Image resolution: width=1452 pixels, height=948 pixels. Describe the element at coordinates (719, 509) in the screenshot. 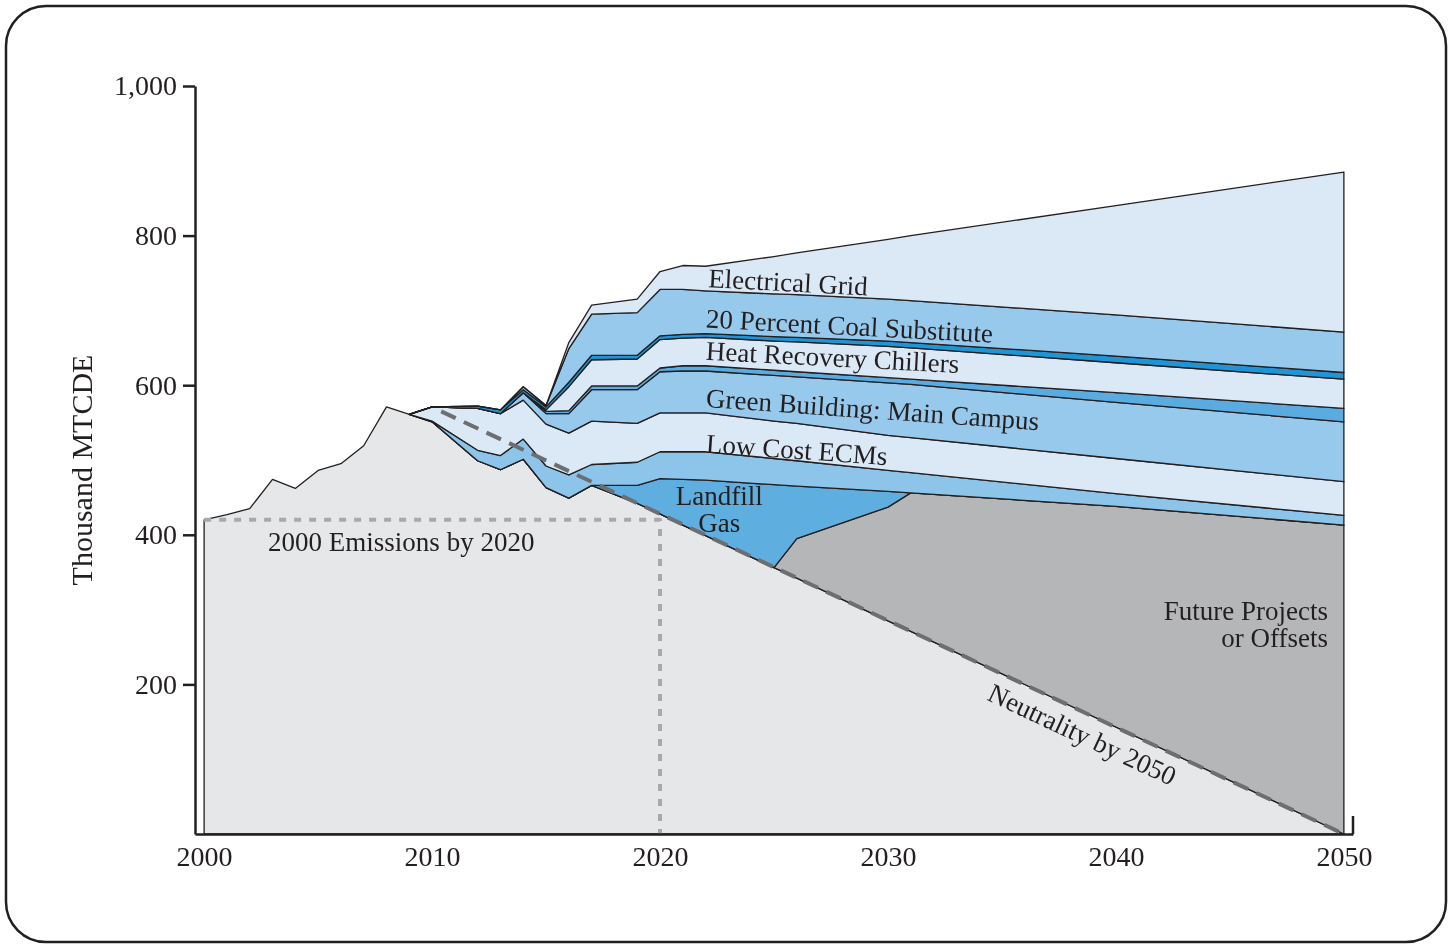

I see `series-label: Landfill Gas` at that location.